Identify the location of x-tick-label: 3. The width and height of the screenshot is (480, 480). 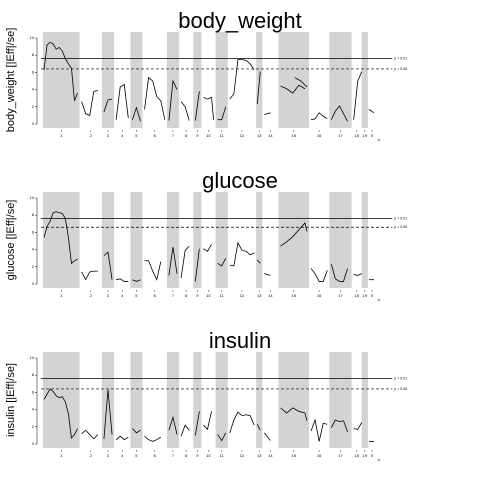
(108, 295).